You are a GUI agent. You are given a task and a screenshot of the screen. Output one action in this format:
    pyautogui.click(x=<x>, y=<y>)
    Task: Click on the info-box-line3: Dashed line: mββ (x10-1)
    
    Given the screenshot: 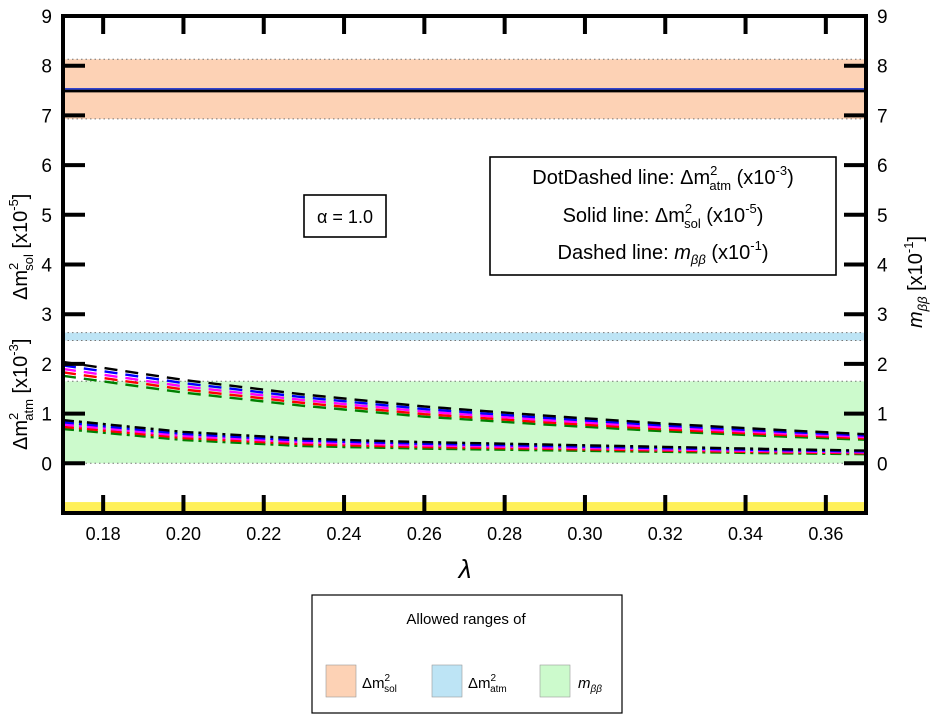 What is the action you would take?
    pyautogui.click(x=663, y=252)
    